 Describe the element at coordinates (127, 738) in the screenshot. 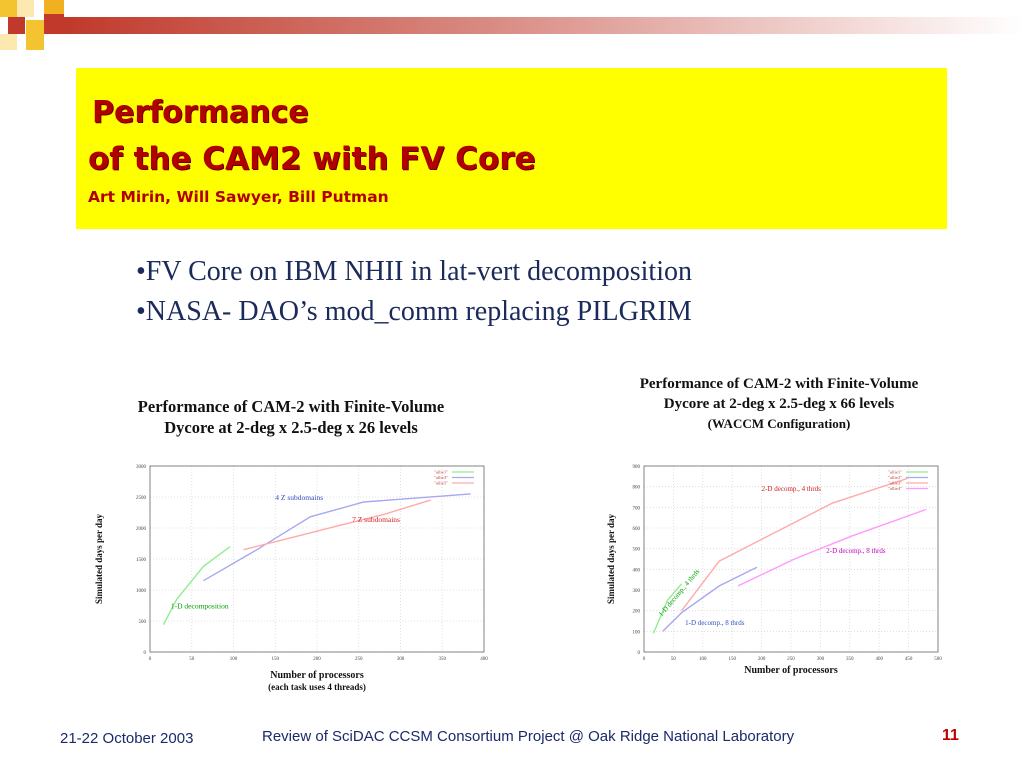

I see `footer-date: 21-22 October 2003` at that location.